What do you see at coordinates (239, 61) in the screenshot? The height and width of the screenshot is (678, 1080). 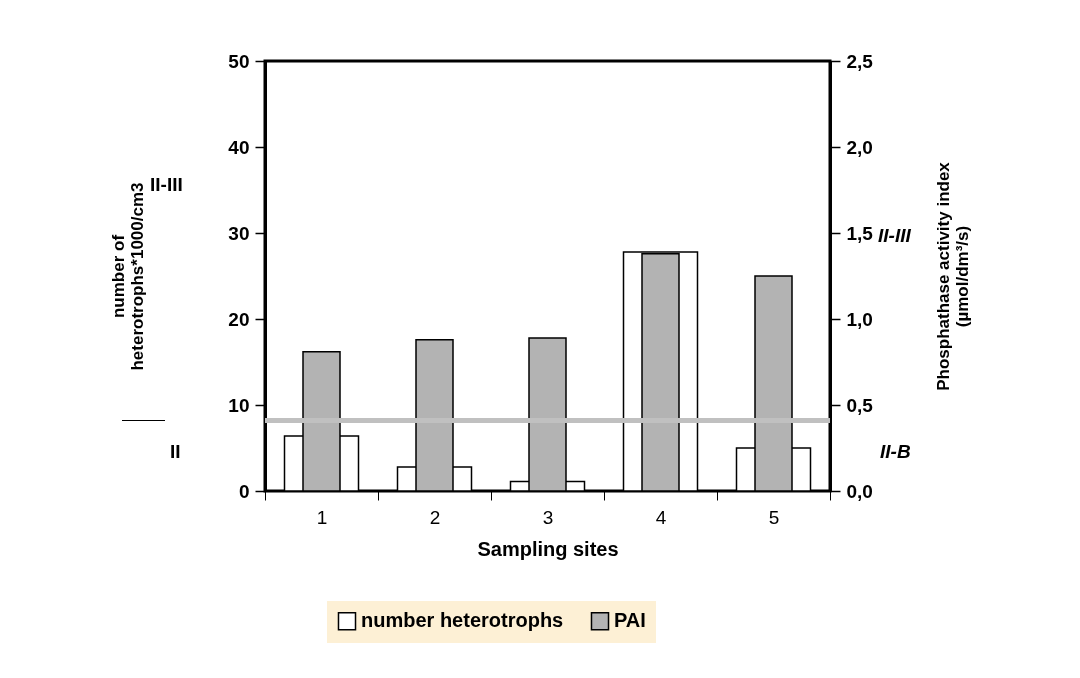 I see `y-tick-label: 50` at bounding box center [239, 61].